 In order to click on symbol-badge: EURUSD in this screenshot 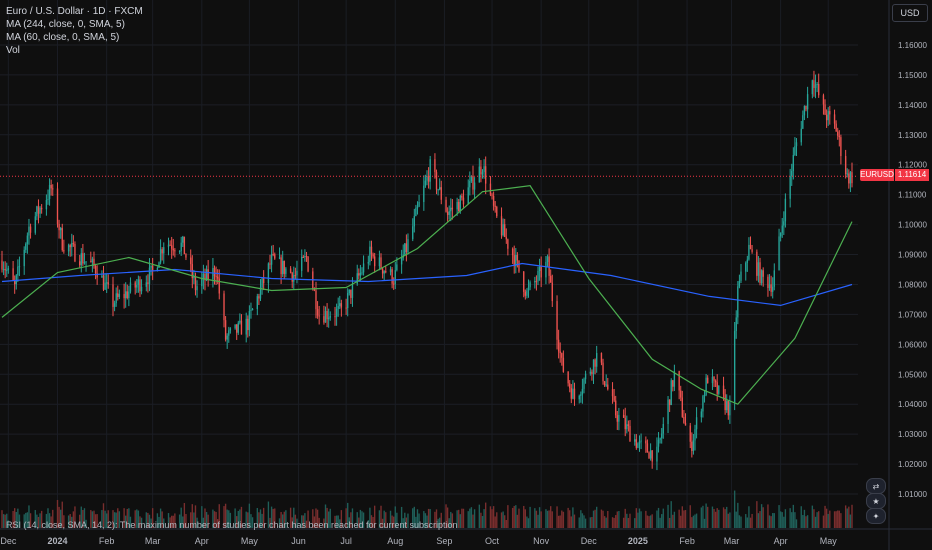, I will do `click(877, 175)`.